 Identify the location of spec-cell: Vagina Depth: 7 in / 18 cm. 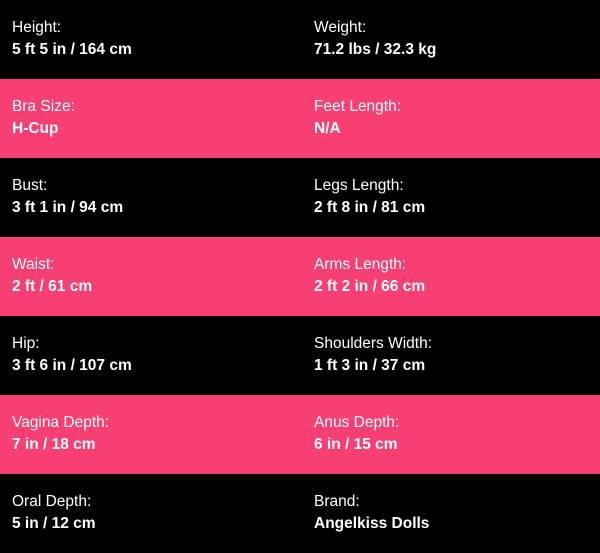
(151, 434).